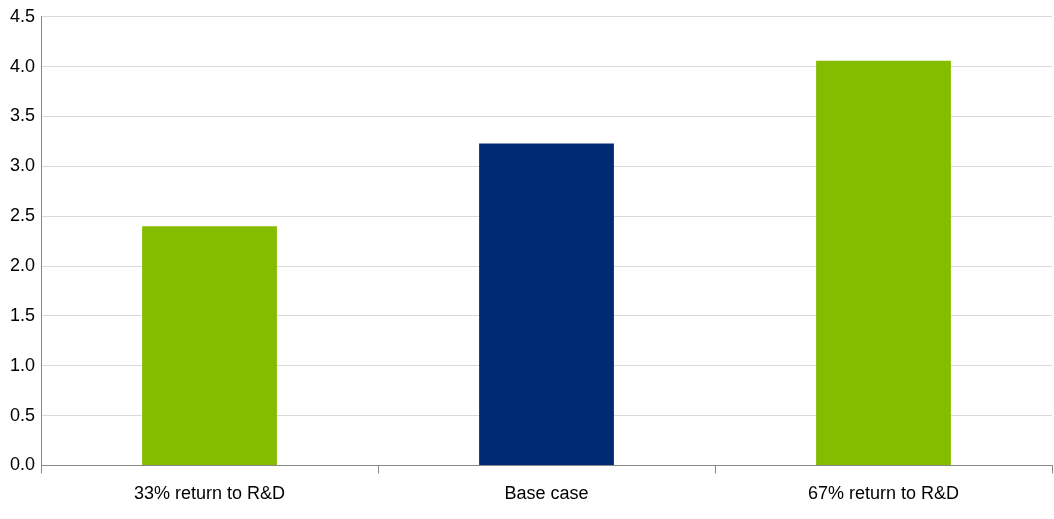  What do you see at coordinates (22, 15) in the screenshot?
I see `y-tick-label: 4.5` at bounding box center [22, 15].